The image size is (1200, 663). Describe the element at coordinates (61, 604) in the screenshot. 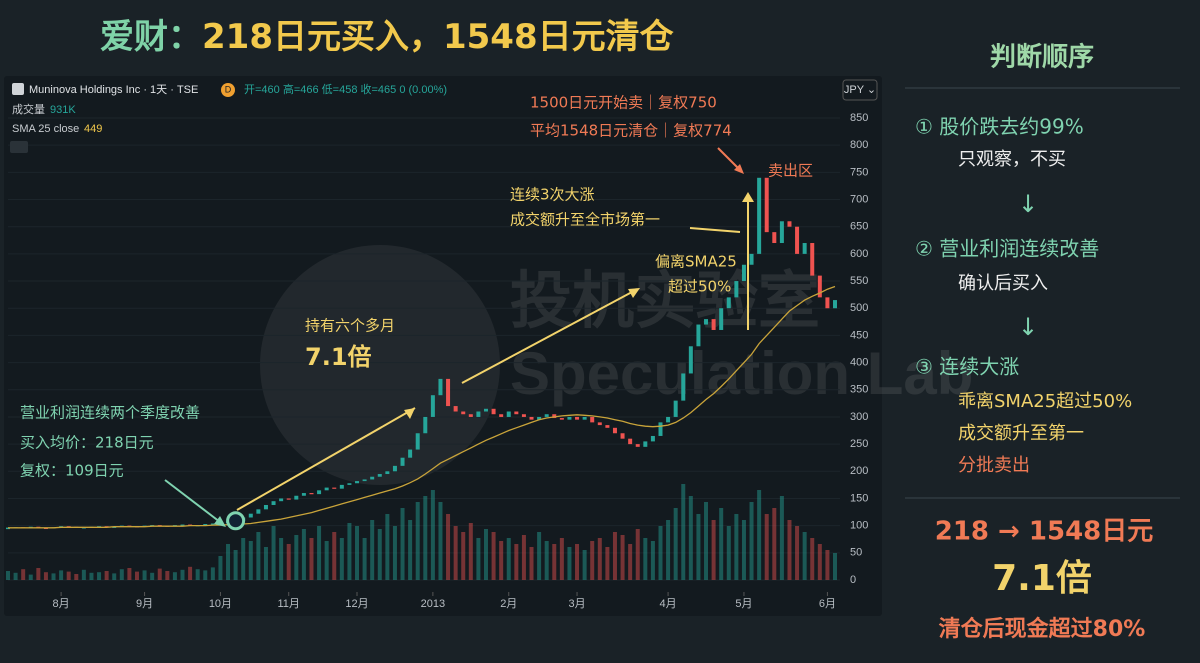

I see `x-tick-label: 8月` at that location.